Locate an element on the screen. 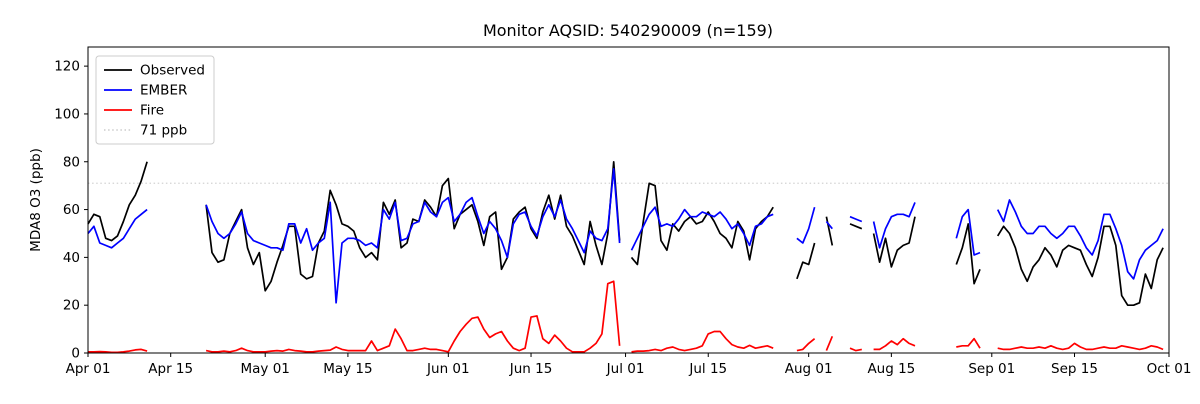 This screenshot has height=404, width=1200. x-tick-label: Jun 01 is located at coordinates (448, 369).